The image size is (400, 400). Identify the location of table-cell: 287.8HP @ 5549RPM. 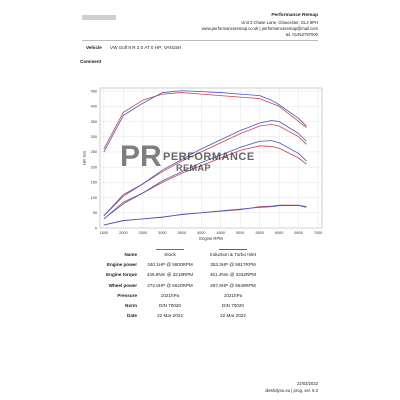
(233, 285).